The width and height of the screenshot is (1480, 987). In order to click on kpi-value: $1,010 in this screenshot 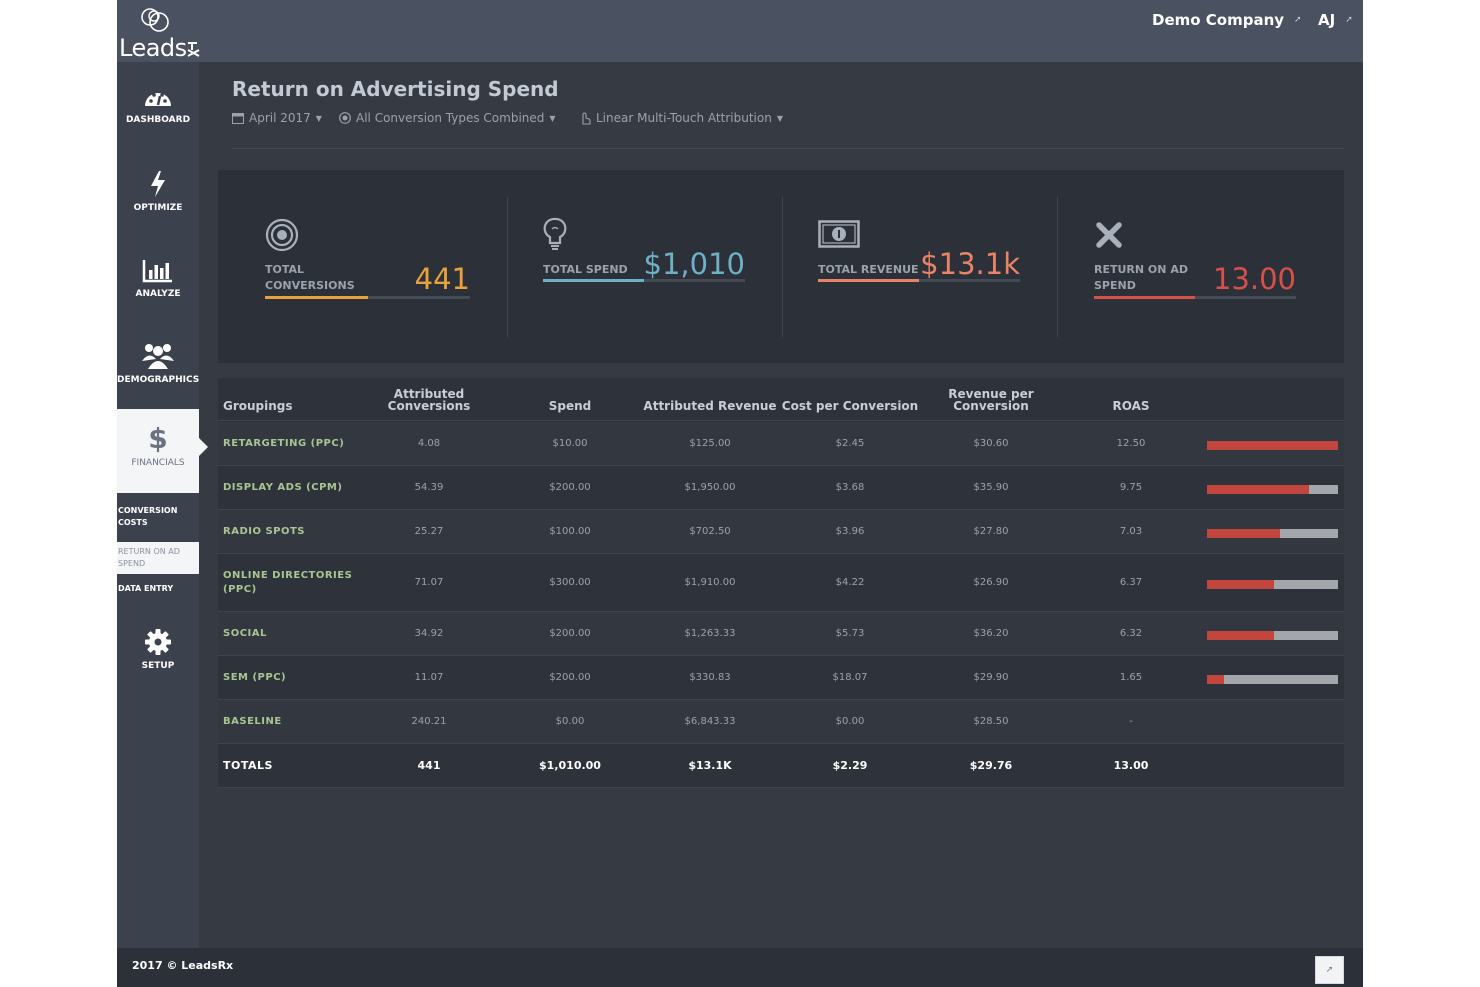, I will do `click(694, 264)`.